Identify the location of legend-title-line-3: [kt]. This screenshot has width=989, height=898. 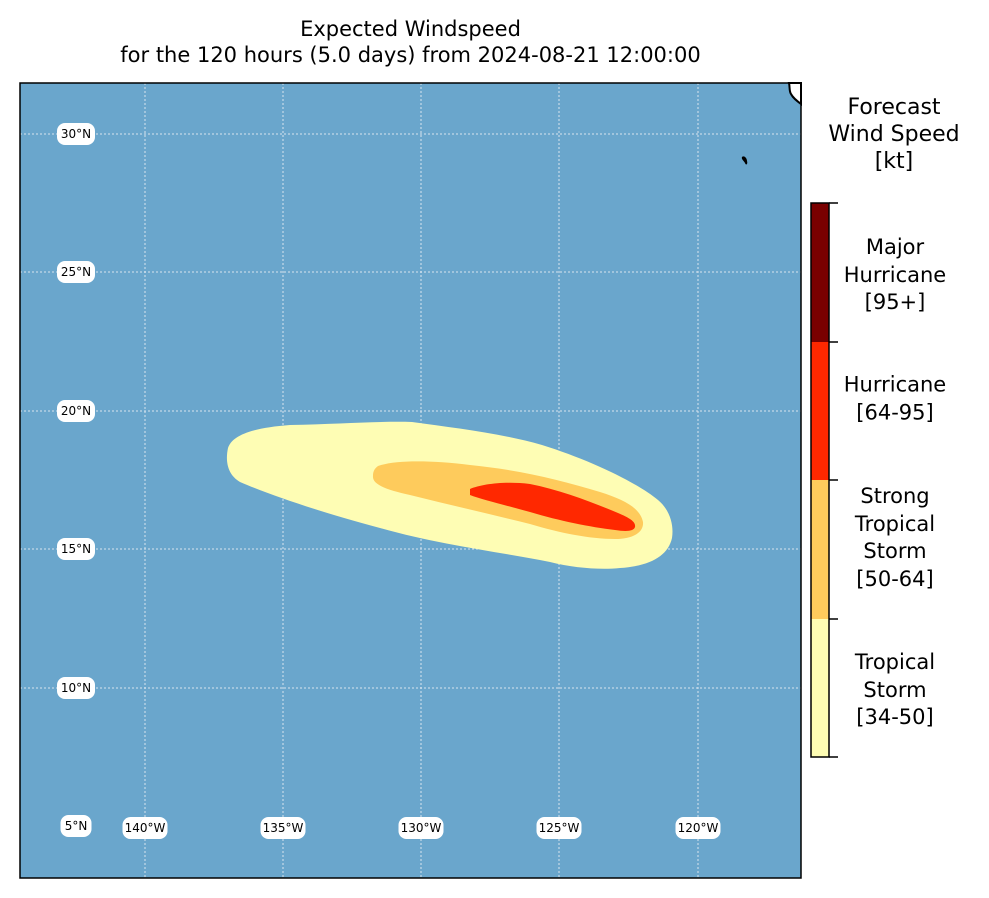
(894, 161).